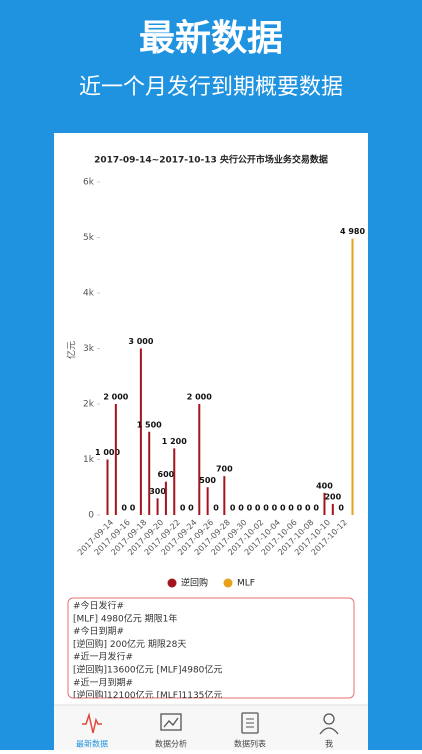 Image resolution: width=422 pixels, height=754 pixels. I want to click on y-tick-label: 5k, so click(89, 238).